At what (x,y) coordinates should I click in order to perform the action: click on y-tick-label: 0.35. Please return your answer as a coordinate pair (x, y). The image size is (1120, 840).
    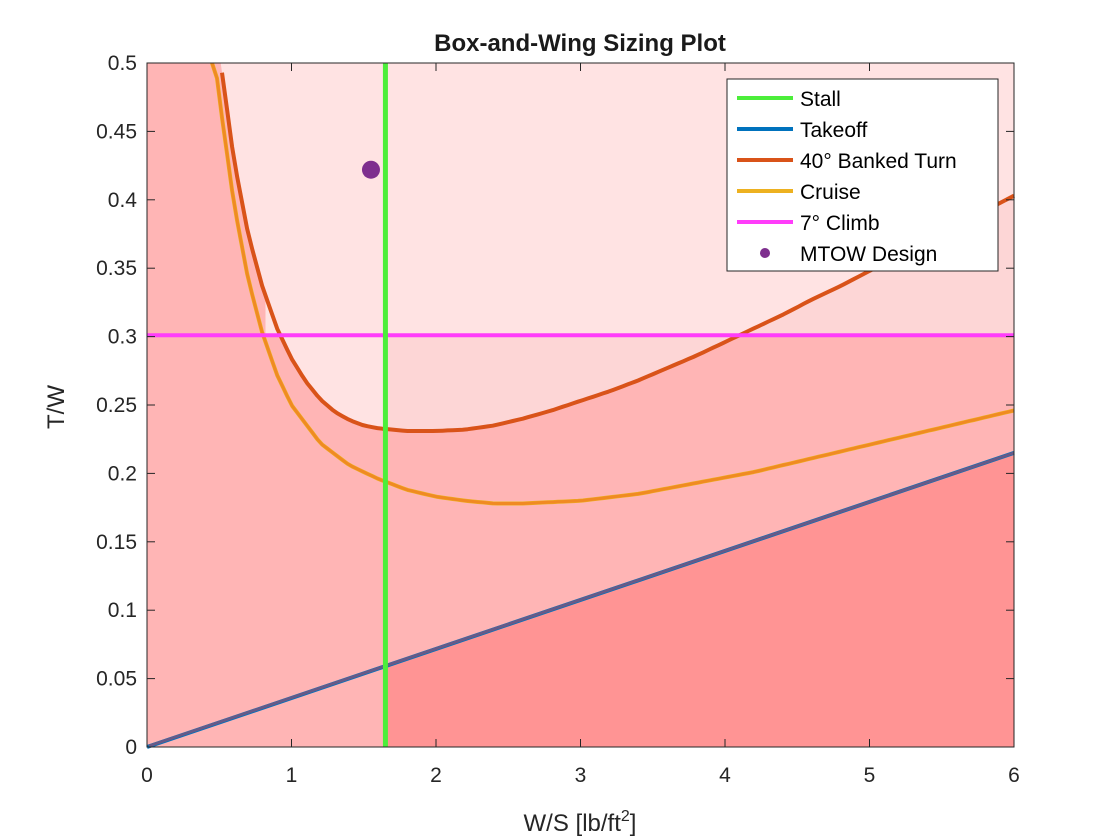
    Looking at the image, I should click on (116, 268).